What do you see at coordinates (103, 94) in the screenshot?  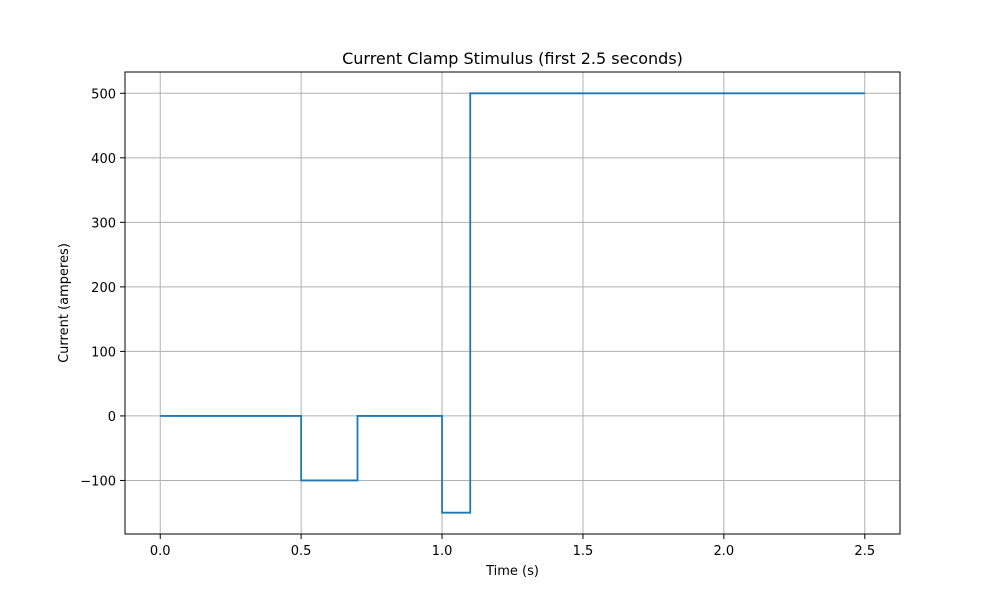 I see `y-tick-label: 500` at bounding box center [103, 94].